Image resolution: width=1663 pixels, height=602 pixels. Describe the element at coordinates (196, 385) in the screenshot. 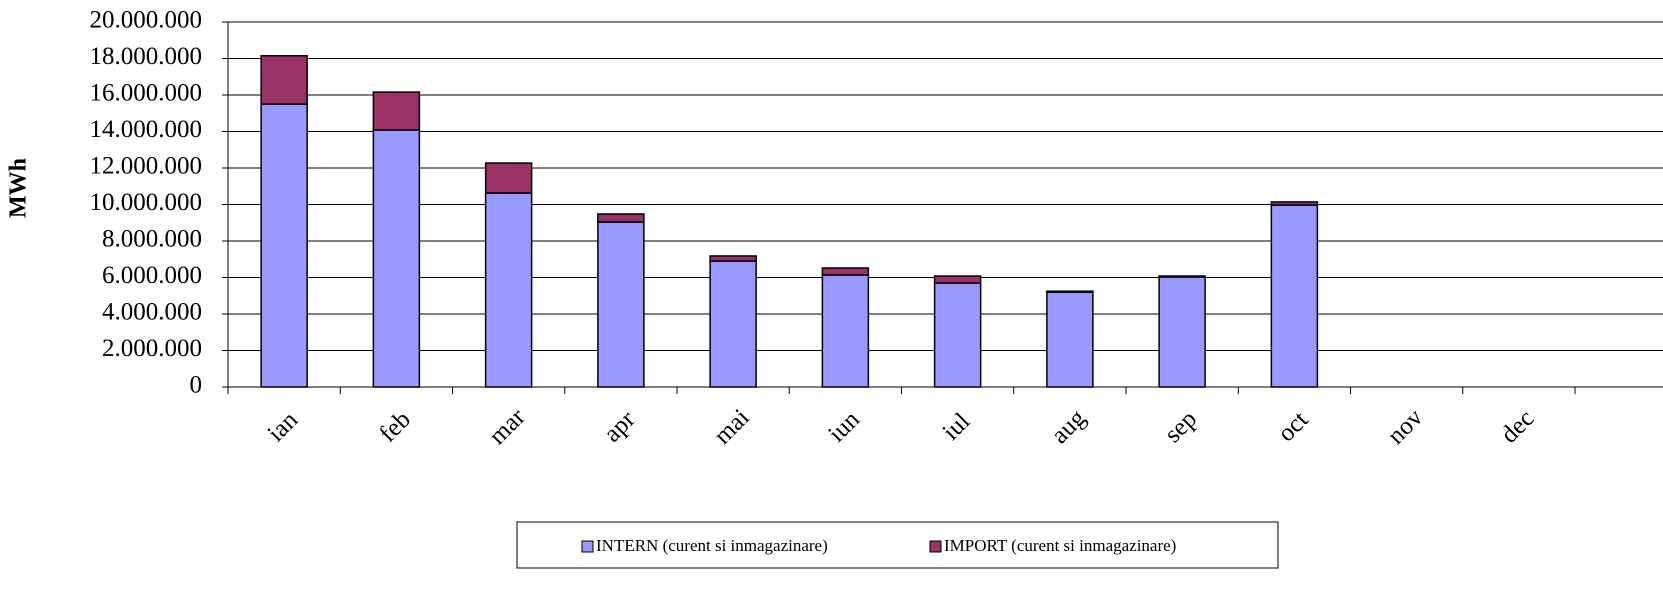

I see `y-tick-label: 0` at that location.